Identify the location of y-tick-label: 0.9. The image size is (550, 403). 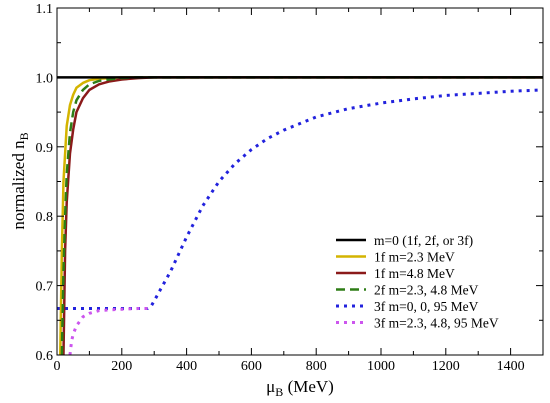
(45, 148).